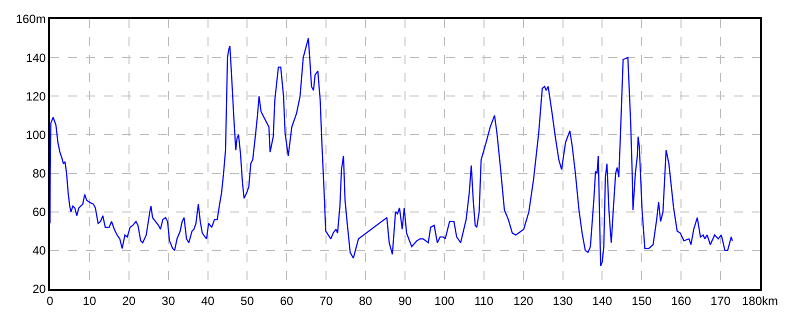  Describe the element at coordinates (760, 301) in the screenshot. I see `x-tick-label: 180km` at that location.